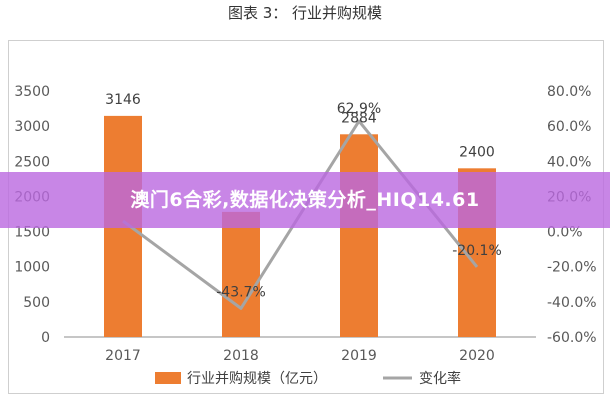 The height and width of the screenshot is (400, 610). I want to click on bar-data-label: 3146, so click(123, 100).